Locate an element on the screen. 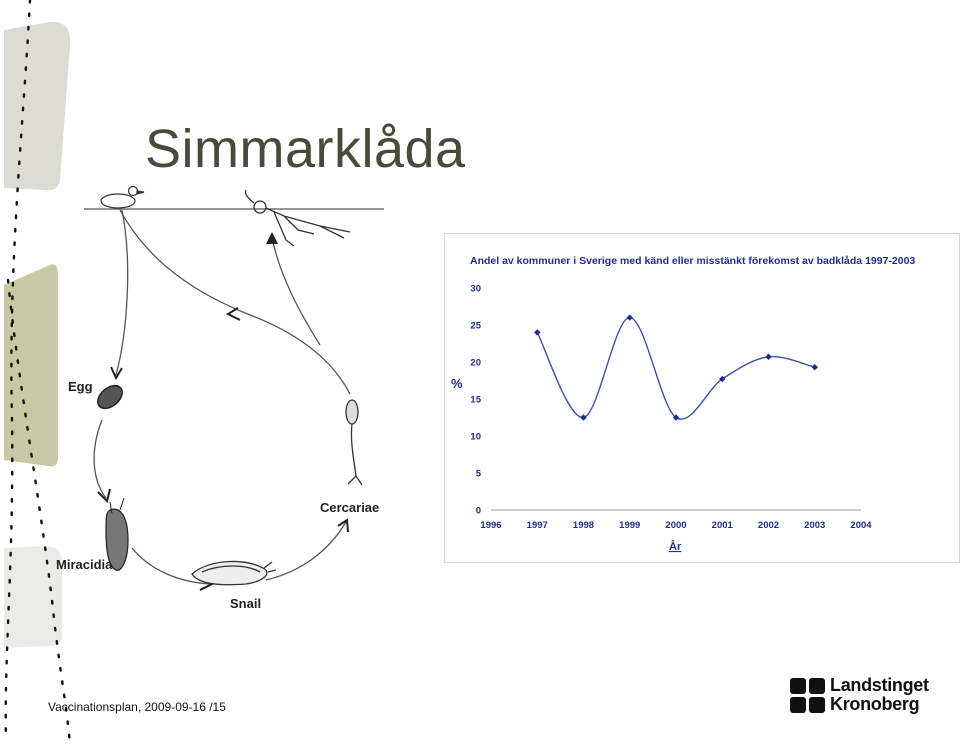  label-miracidia: Miracidia is located at coordinates (84, 564).